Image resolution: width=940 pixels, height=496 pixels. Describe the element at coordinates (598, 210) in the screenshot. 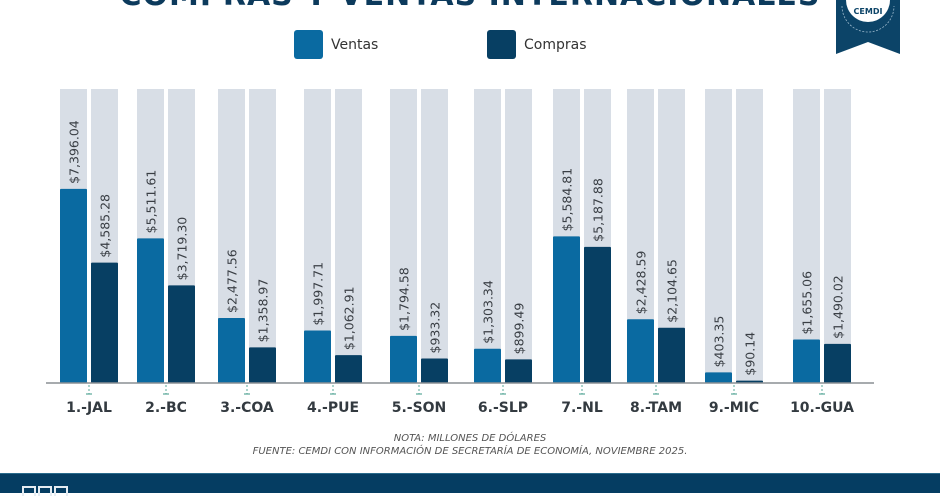

I see `data-label-compras: $5,187.88` at that location.